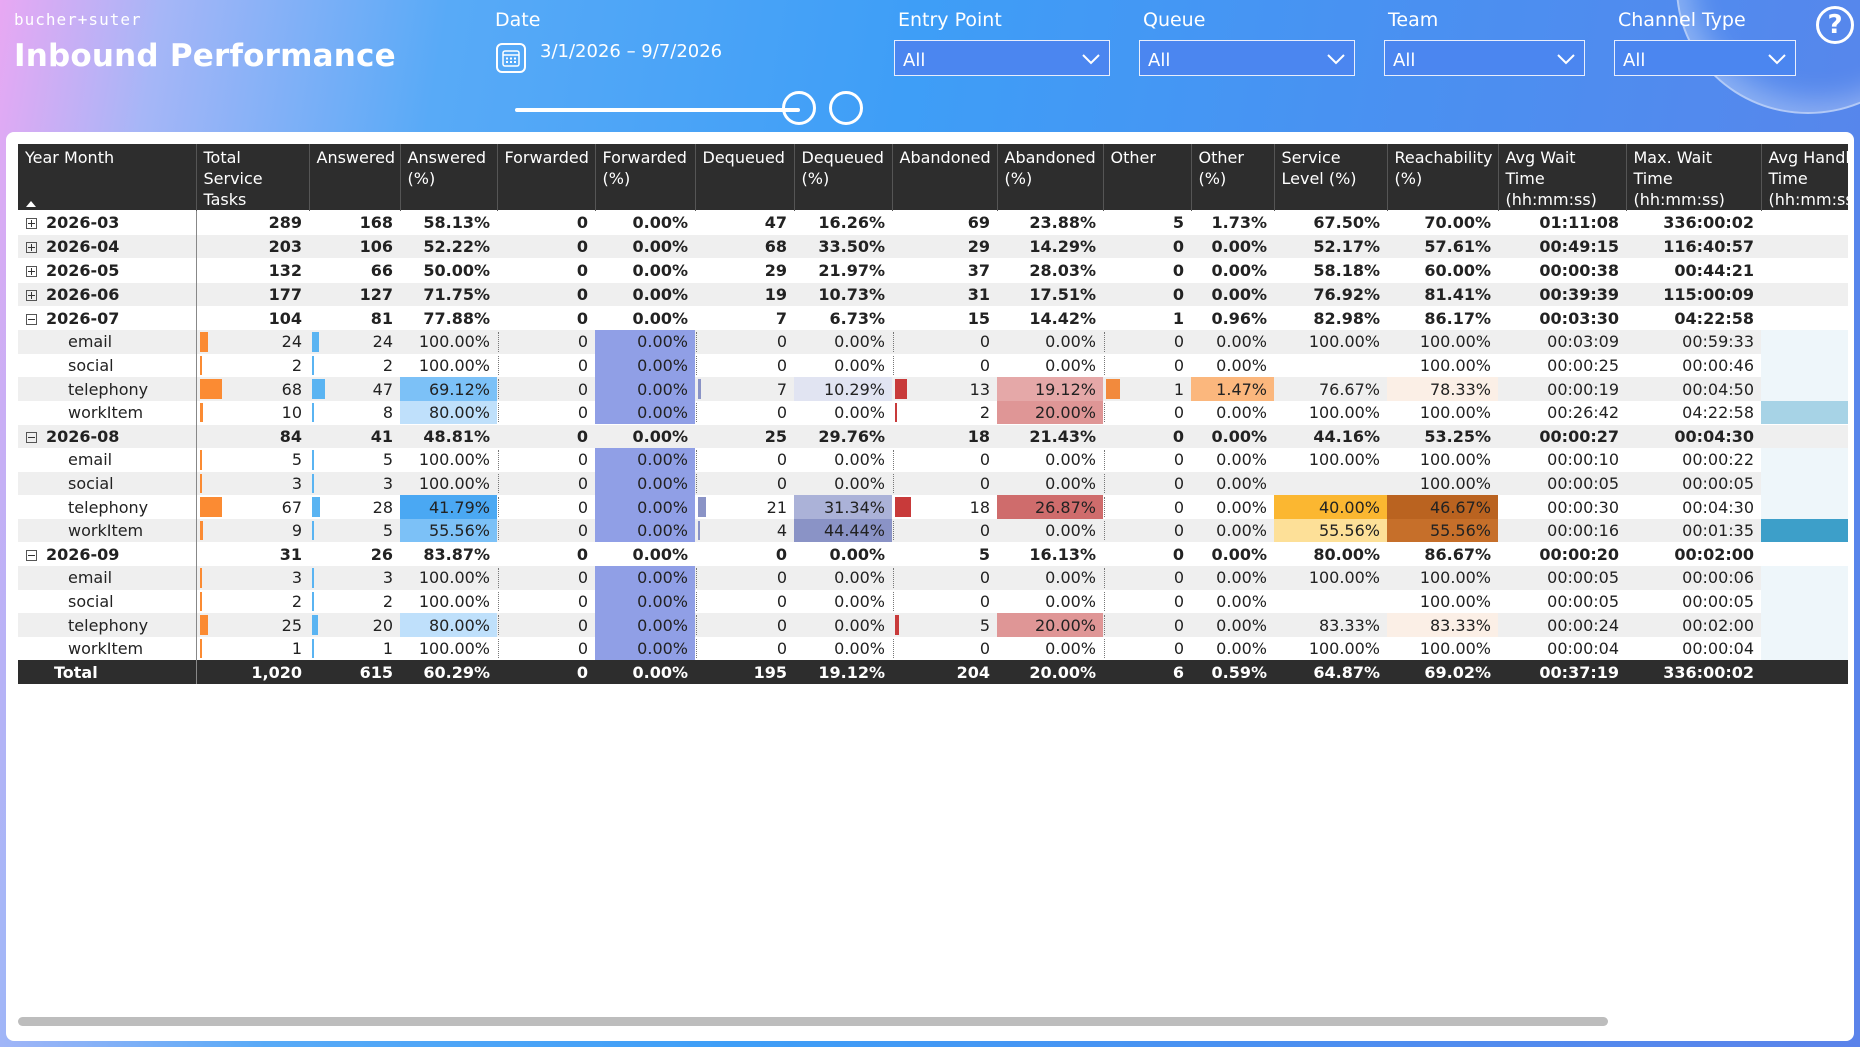  Describe the element at coordinates (645, 177) in the screenshot. I see `column-header: Forwarded (%)` at that location.